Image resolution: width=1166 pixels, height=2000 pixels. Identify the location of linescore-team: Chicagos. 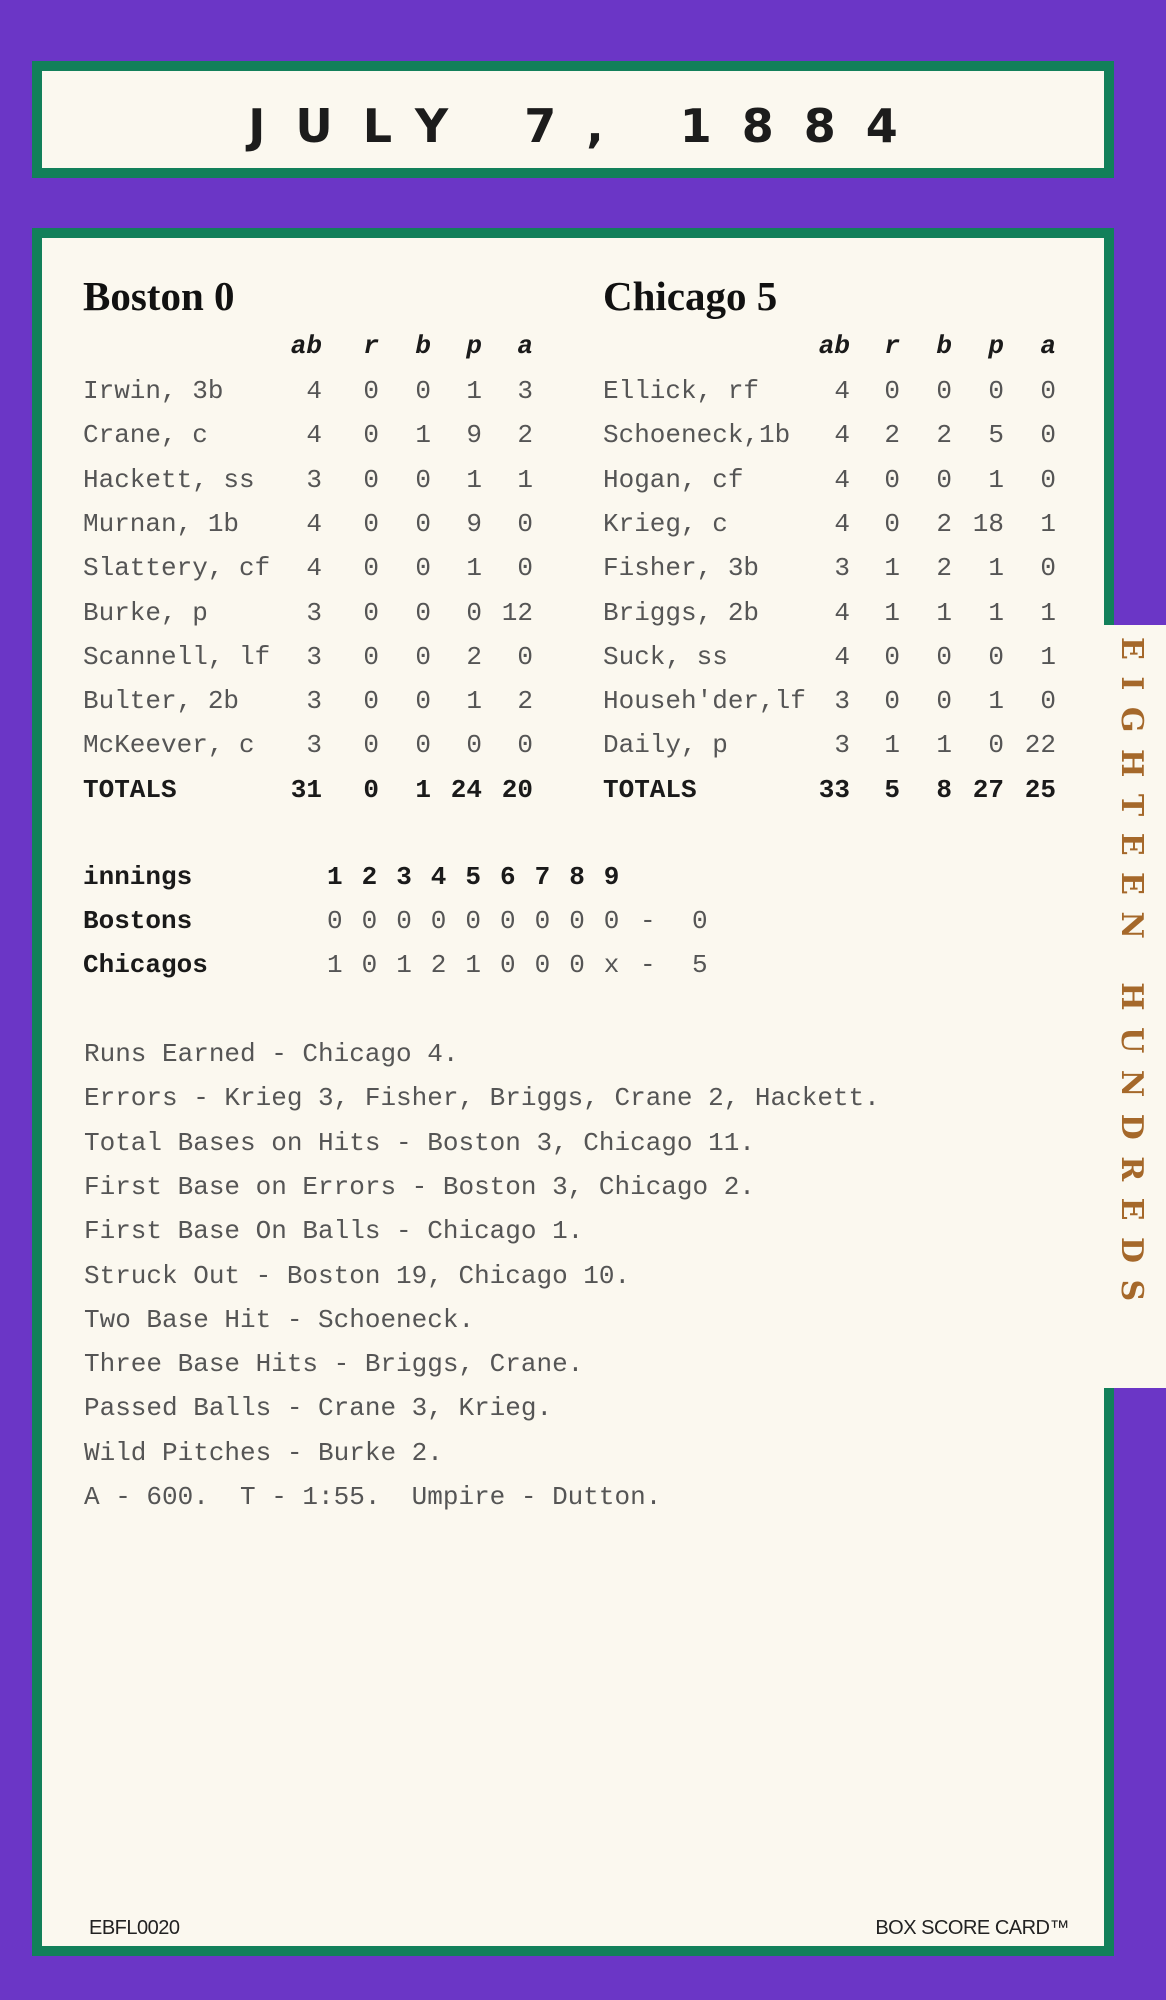
(145, 965).